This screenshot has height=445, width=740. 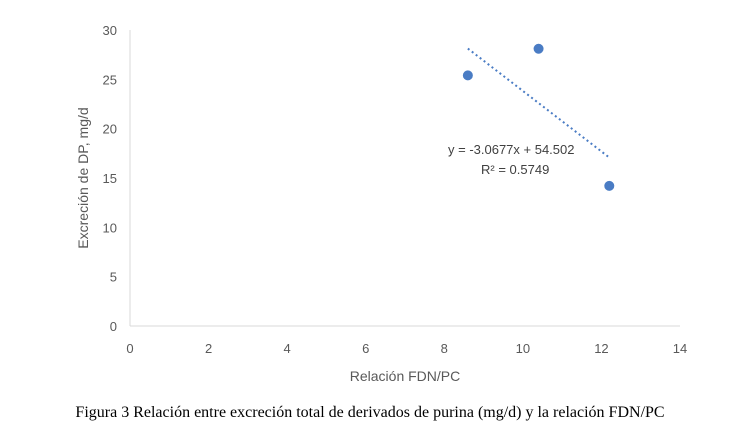 I want to click on y-tick-label: 15, so click(x=110, y=178).